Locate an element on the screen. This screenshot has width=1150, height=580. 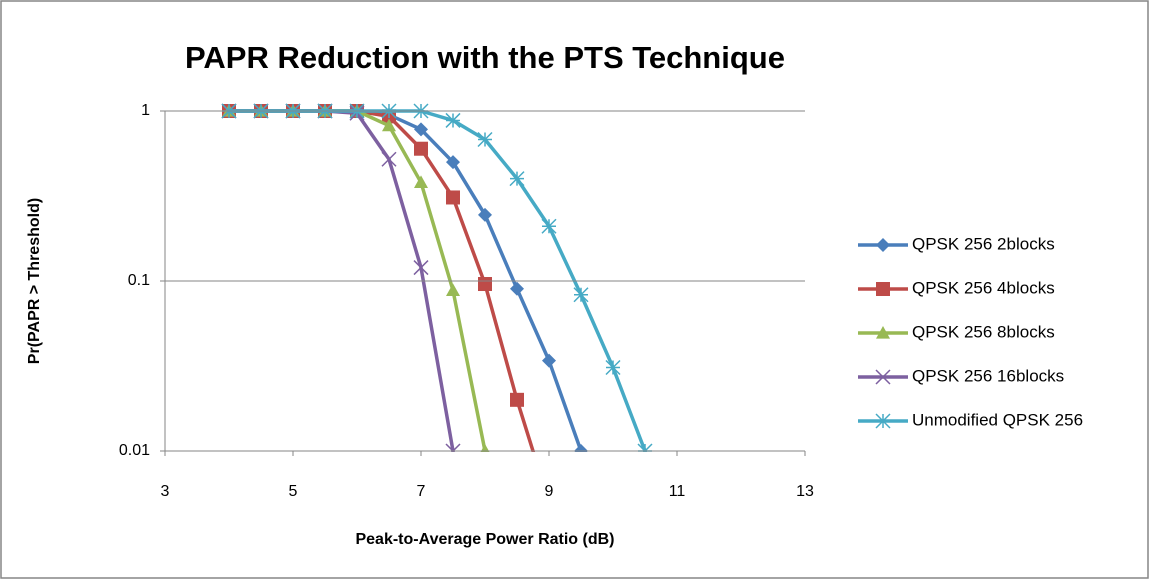
legend-label: QPSK 256 16blocks is located at coordinates (988, 375).